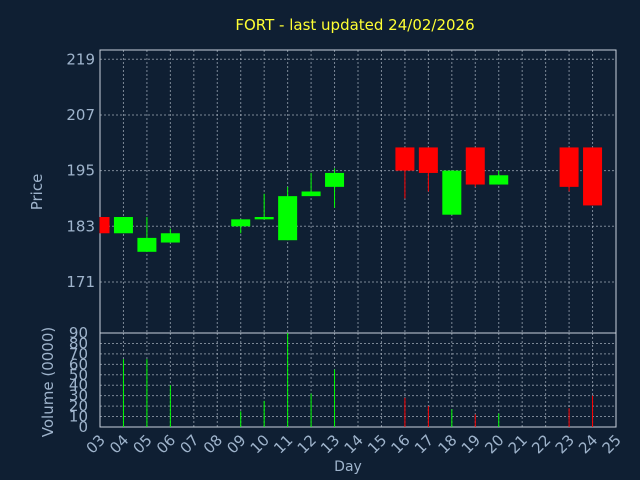 The height and width of the screenshot is (480, 640). Describe the element at coordinates (80, 226) in the screenshot. I see `price-tick-label: 183` at that location.